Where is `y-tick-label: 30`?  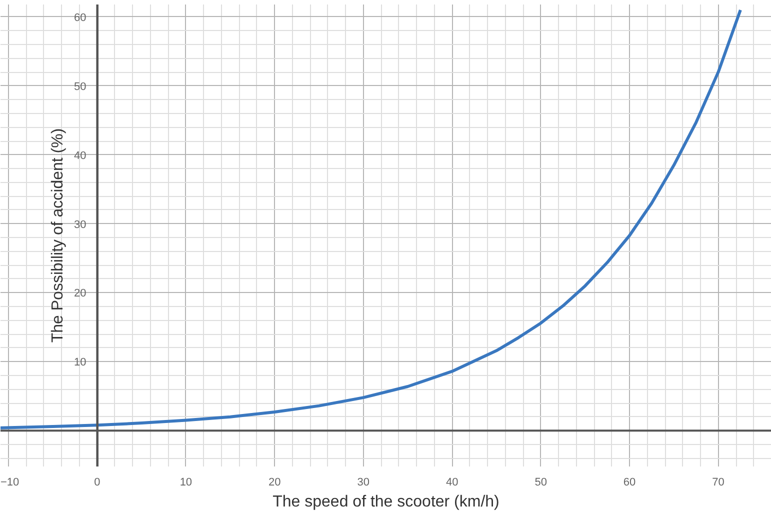 y-tick-label: 30 is located at coordinates (80, 224).